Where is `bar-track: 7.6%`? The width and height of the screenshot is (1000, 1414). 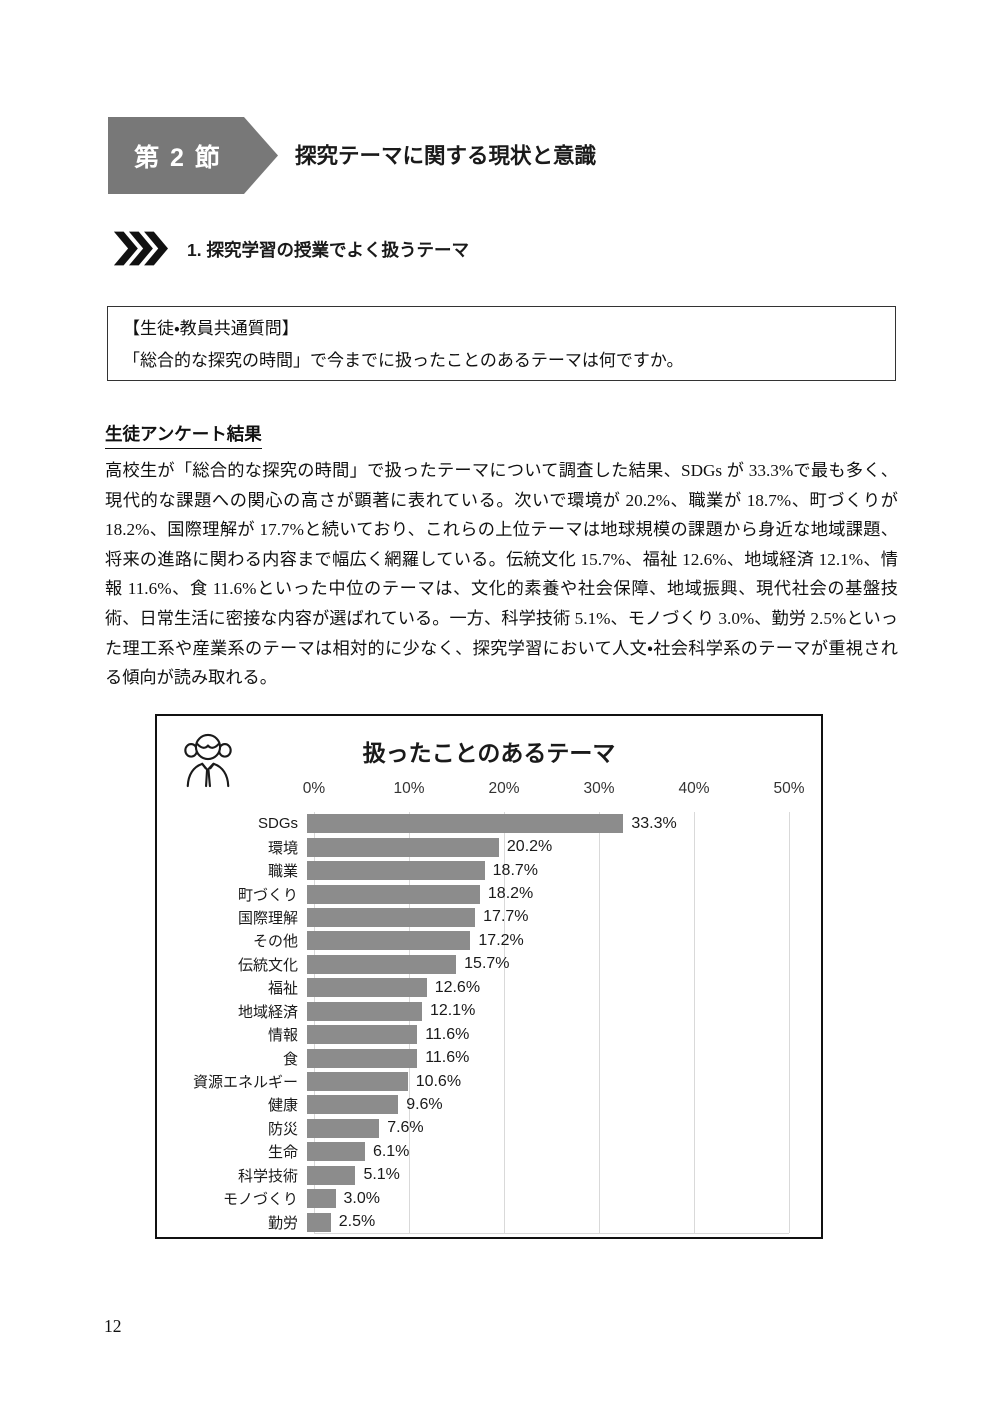
bar-track: 7.6% is located at coordinates (544, 1128).